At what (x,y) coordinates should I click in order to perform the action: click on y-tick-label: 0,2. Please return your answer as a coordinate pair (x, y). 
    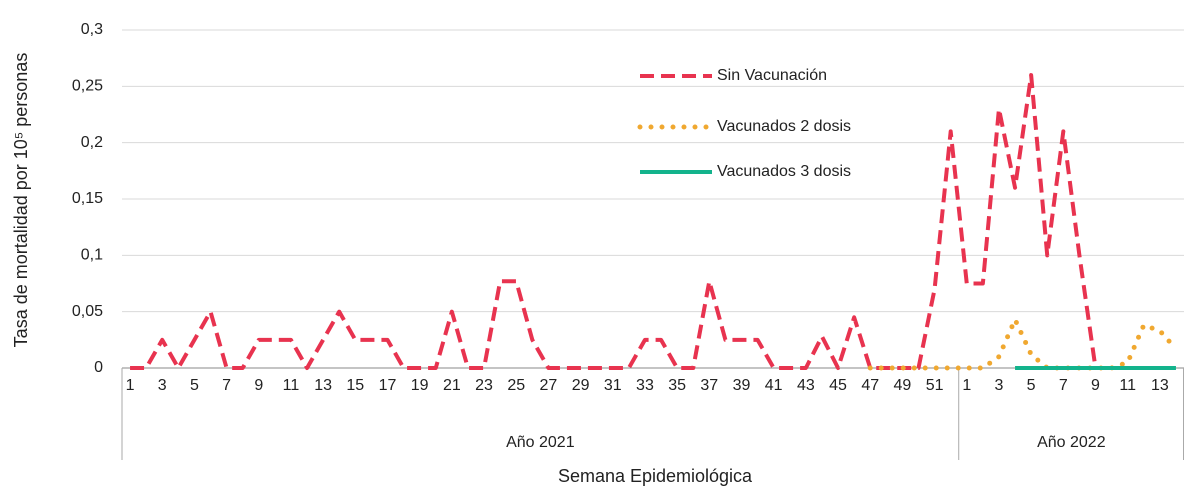
    Looking at the image, I should click on (92, 142).